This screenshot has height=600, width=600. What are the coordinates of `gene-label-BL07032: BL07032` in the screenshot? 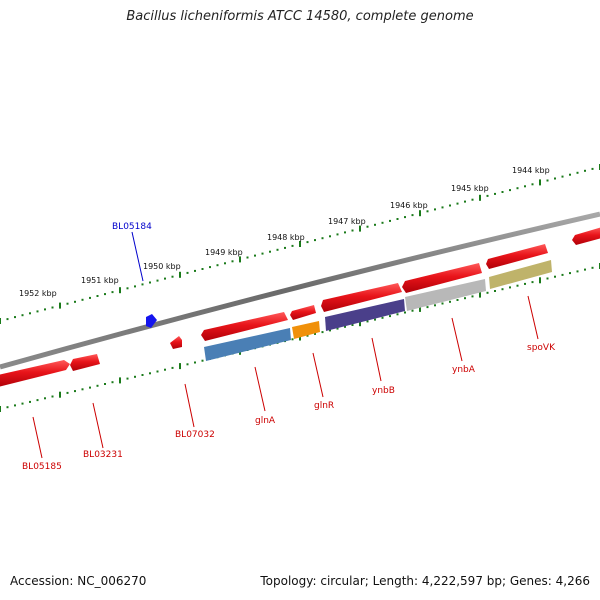 It's located at (195, 435).